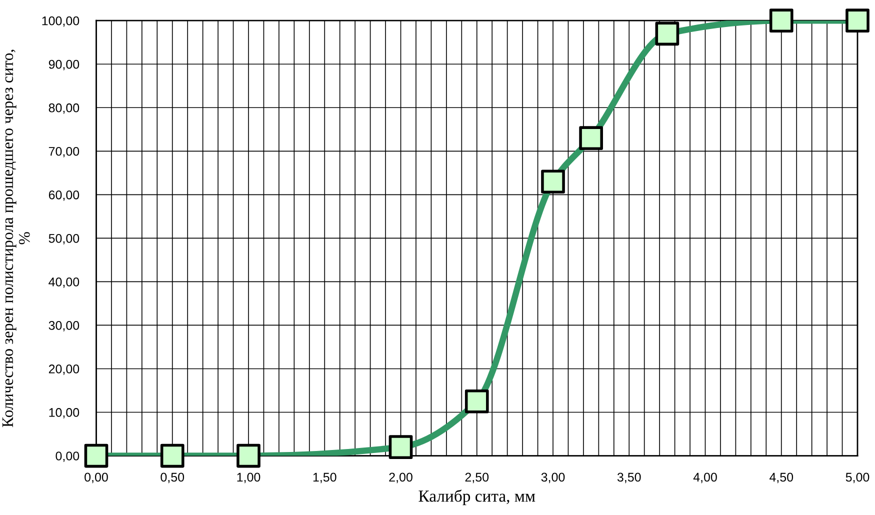 The height and width of the screenshot is (515, 875). I want to click on x-tick-label: 2,00, so click(400, 478).